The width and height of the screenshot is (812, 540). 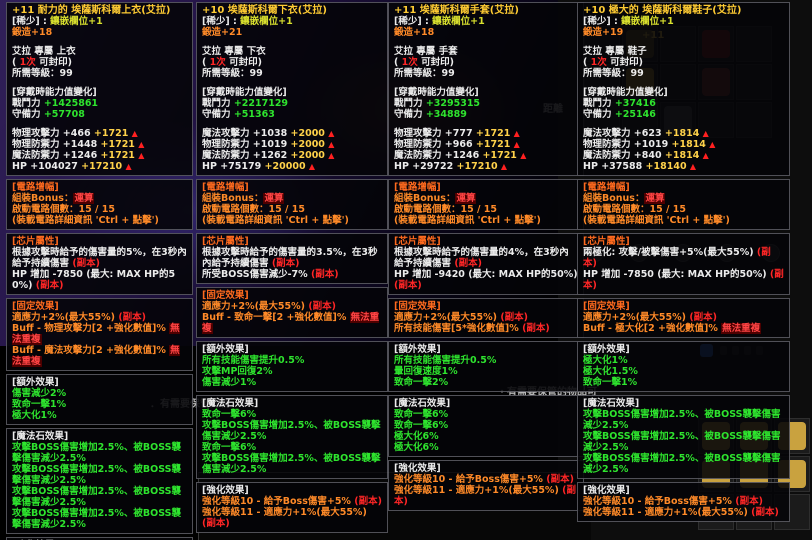 What do you see at coordinates (53, 62) in the screenshot?
I see `text-segment: 可封印)` at bounding box center [53, 62].